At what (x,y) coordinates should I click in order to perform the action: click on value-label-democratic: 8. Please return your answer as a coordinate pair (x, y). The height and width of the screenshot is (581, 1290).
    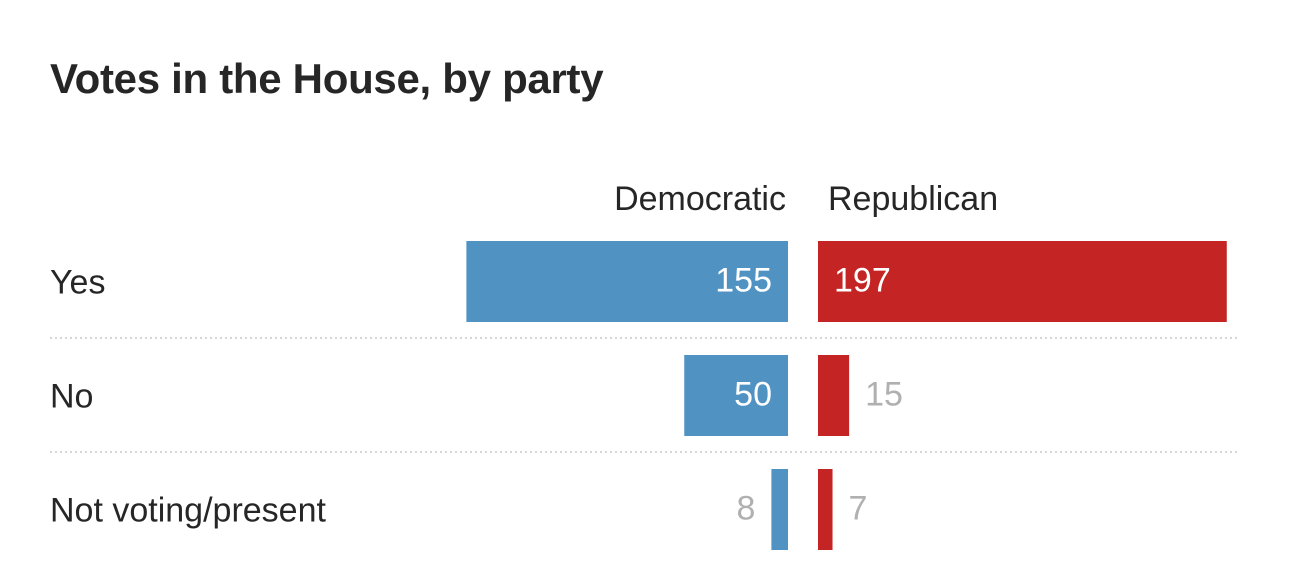
    Looking at the image, I should click on (745, 509).